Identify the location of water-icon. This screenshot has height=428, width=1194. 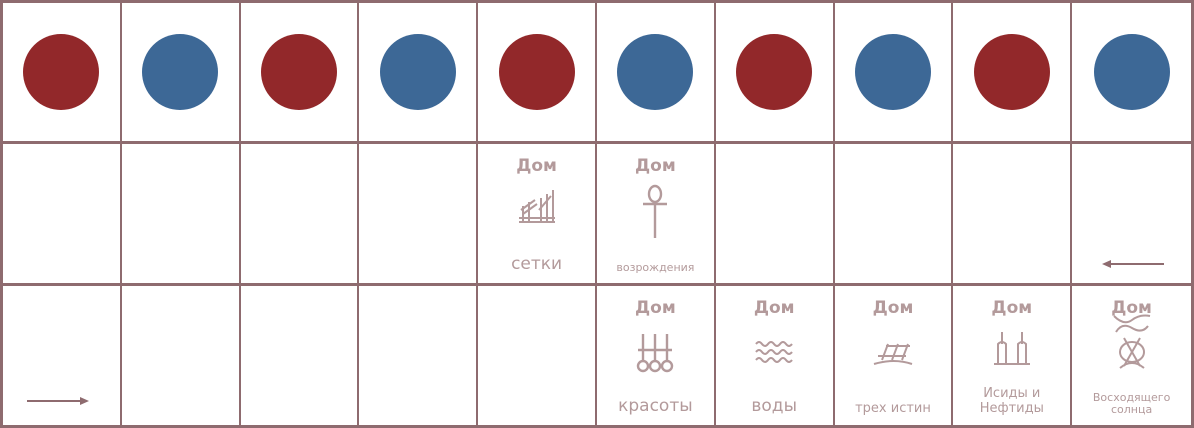
(774, 352).